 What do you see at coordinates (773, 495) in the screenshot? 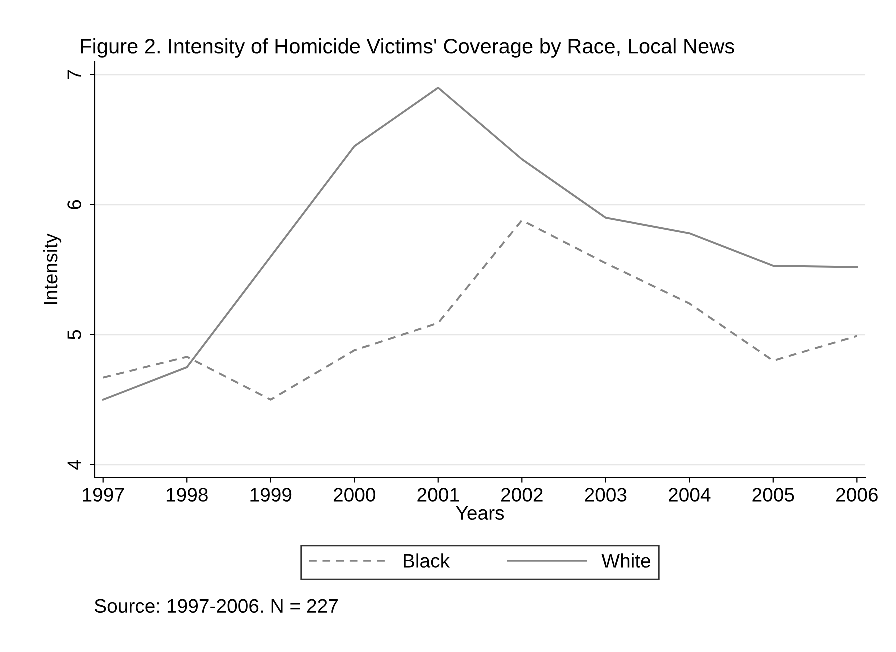
I see `x-tick-label: 2005` at bounding box center [773, 495].